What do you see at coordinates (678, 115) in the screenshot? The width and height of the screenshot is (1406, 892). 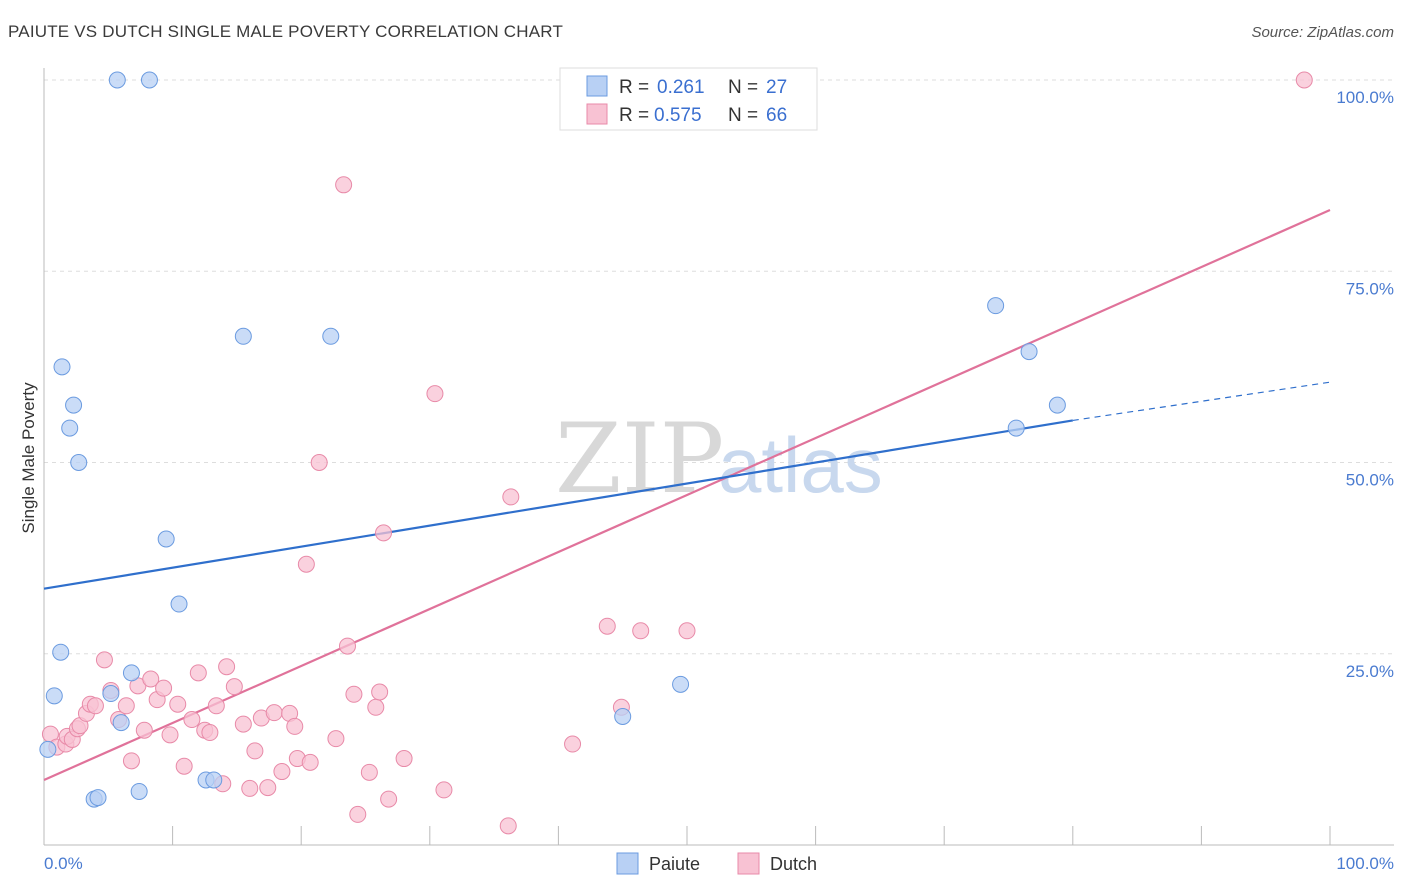 I see `legend-r-value-dutch: 0.575` at bounding box center [678, 115].